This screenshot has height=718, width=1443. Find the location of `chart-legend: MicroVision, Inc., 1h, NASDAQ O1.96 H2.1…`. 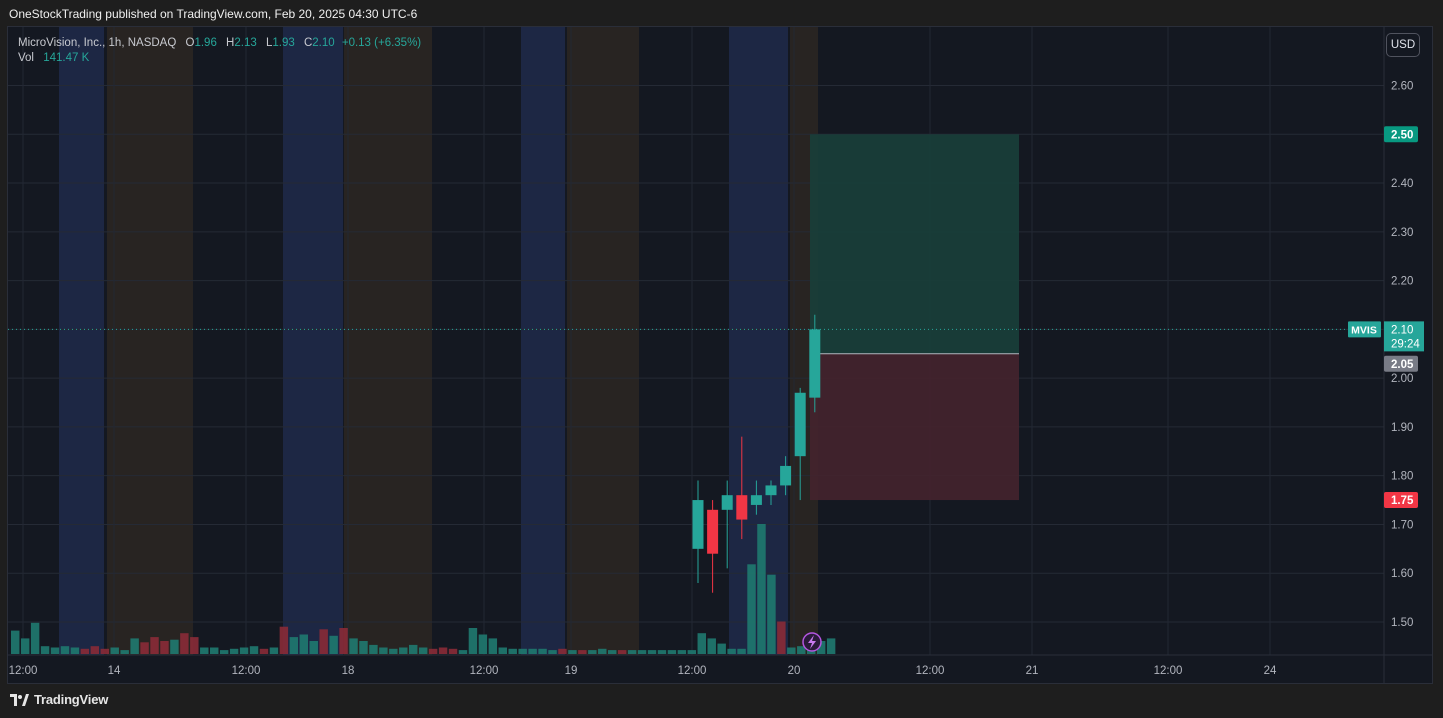

chart-legend: MicroVision, Inc., 1h, NASDAQ O1.96 H2.1… is located at coordinates (219, 51).